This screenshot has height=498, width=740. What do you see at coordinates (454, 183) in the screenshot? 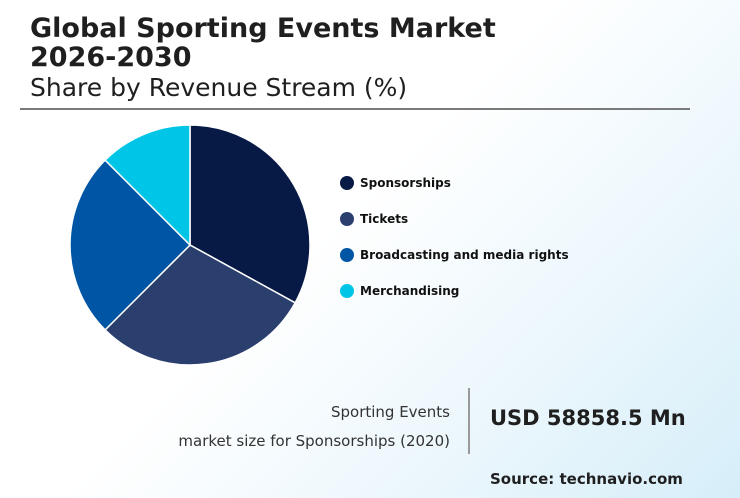
I see `legend-item-sponsorships: Sponsorships` at bounding box center [454, 183].